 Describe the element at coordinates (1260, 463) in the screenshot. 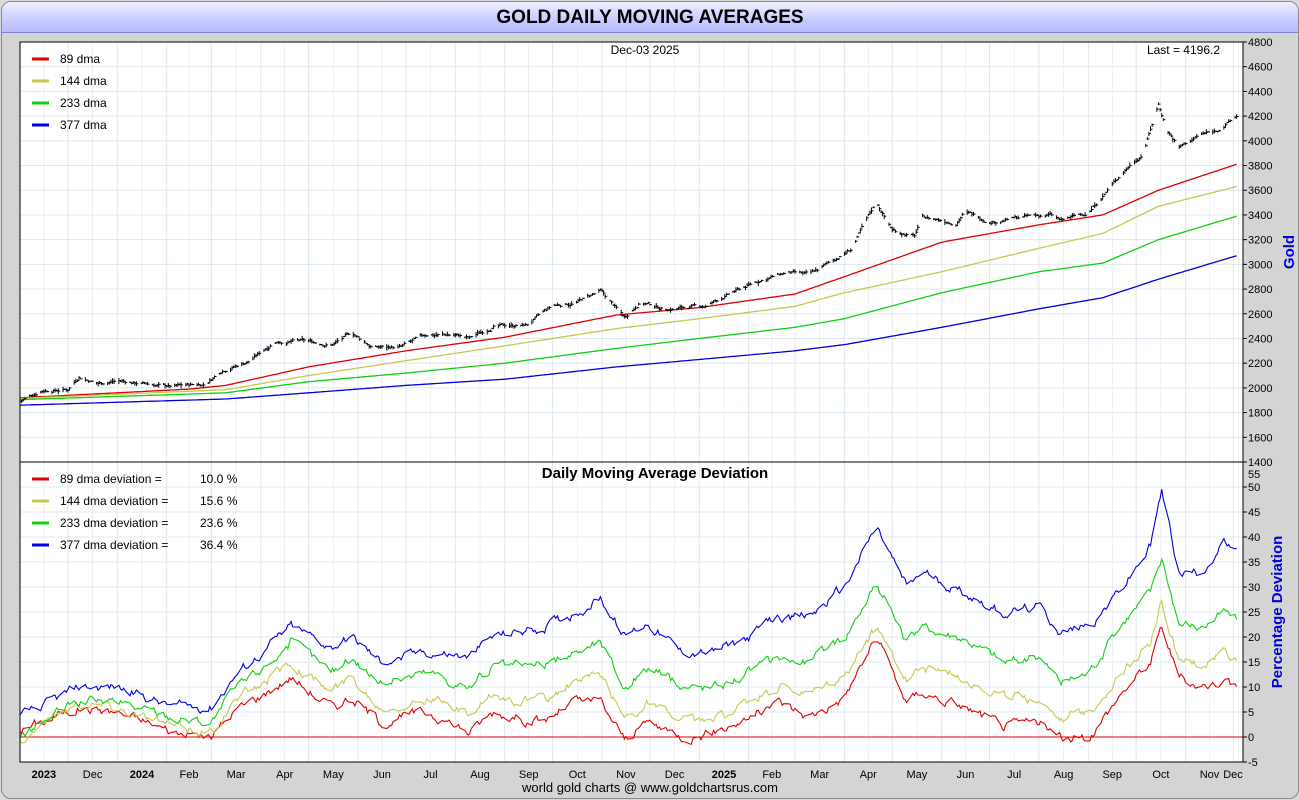

I see `y-tick-label: 1400` at that location.